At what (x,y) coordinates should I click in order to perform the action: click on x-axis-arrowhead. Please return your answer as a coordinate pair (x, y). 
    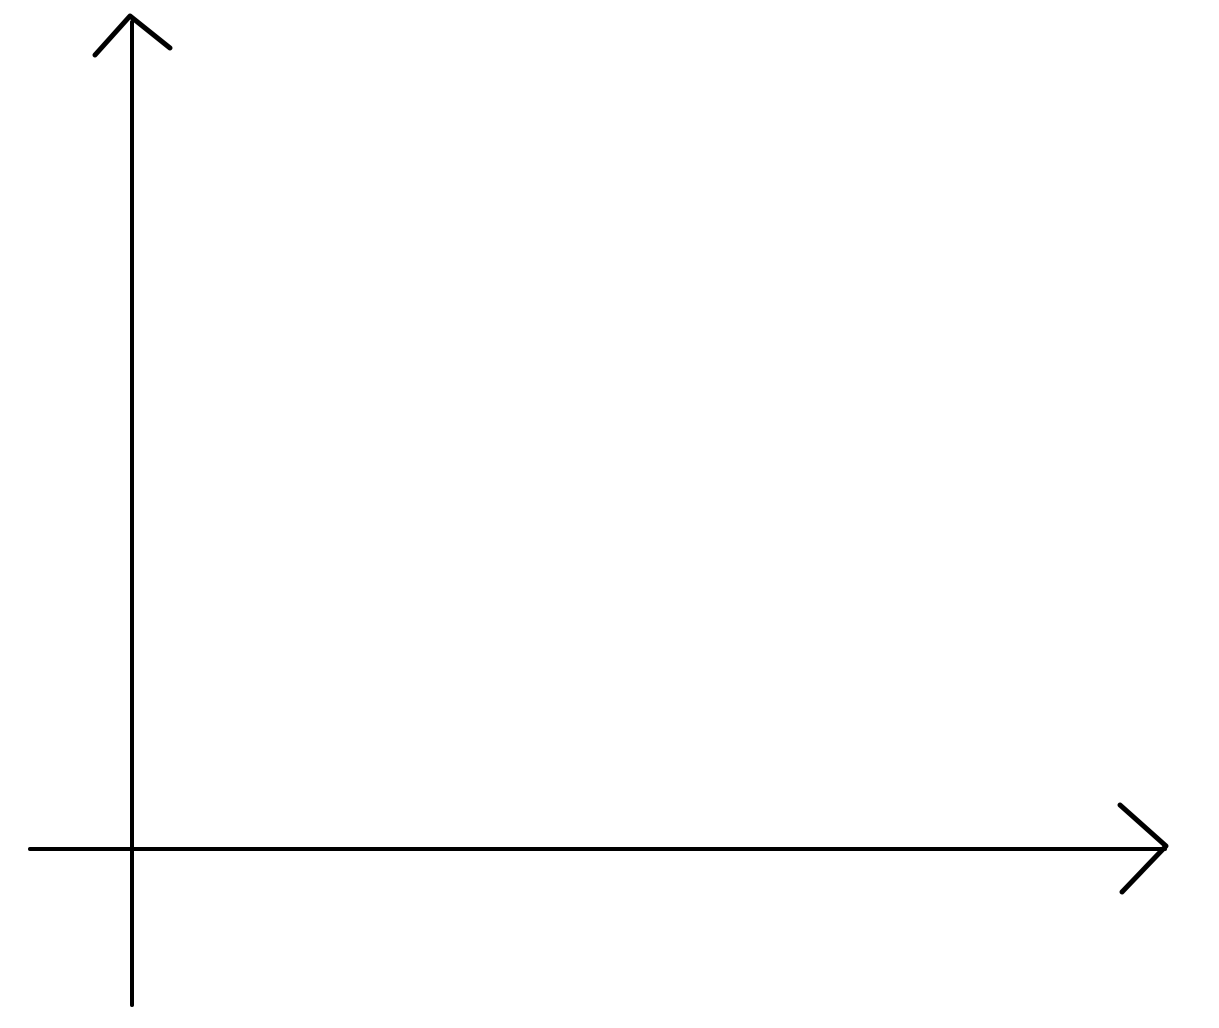
    Looking at the image, I should click on (1143, 848).